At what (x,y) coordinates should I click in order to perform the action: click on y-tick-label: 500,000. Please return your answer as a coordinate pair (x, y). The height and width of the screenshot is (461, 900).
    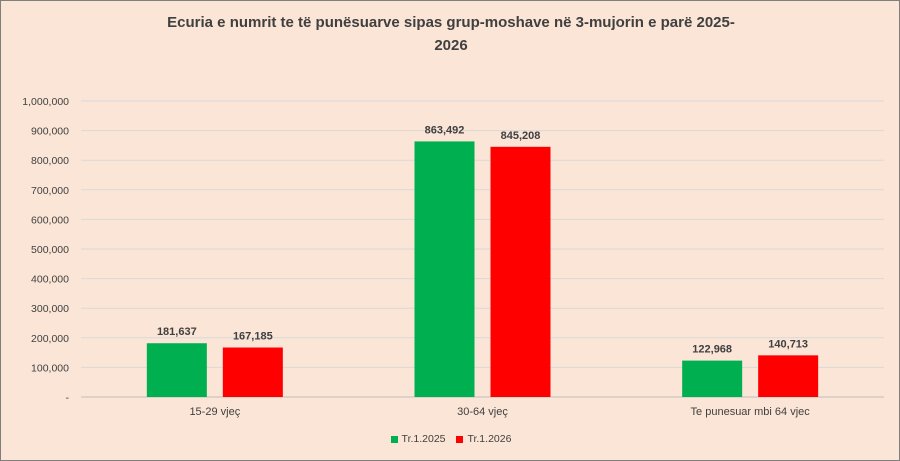
    Looking at the image, I should click on (50, 250).